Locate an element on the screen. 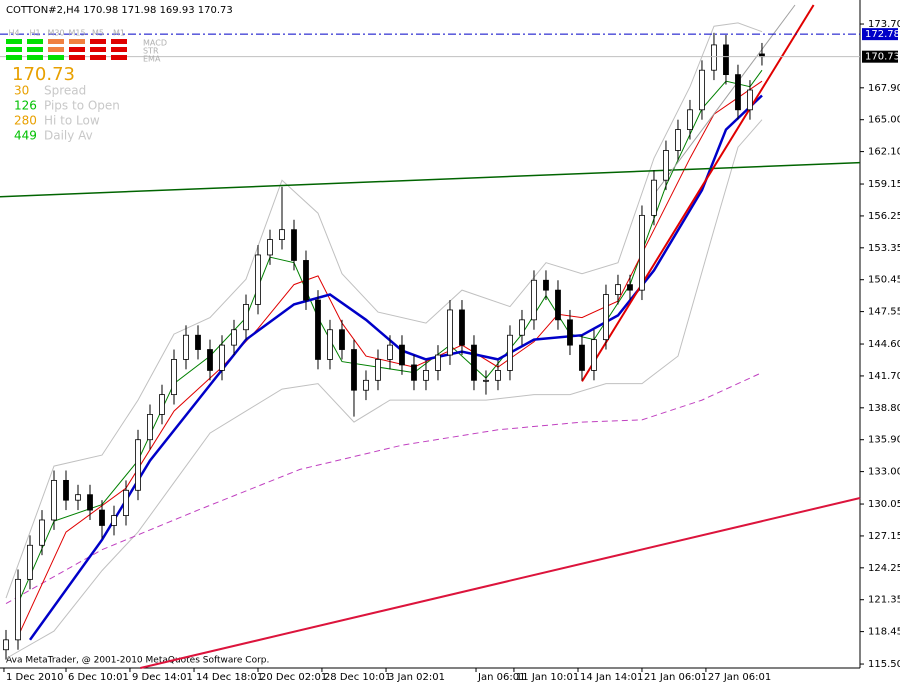  y-tick-label: 162.10 is located at coordinates (884, 152).